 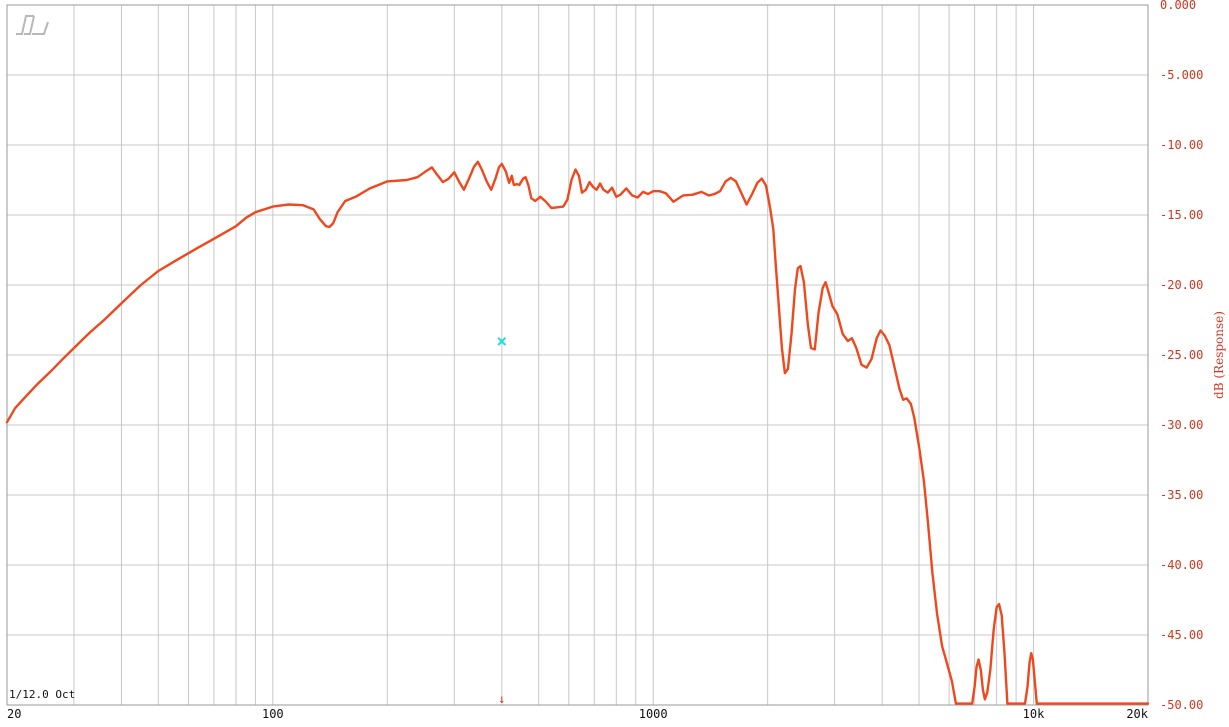 I want to click on x-tick-label: 20k, so click(x=1137, y=714).